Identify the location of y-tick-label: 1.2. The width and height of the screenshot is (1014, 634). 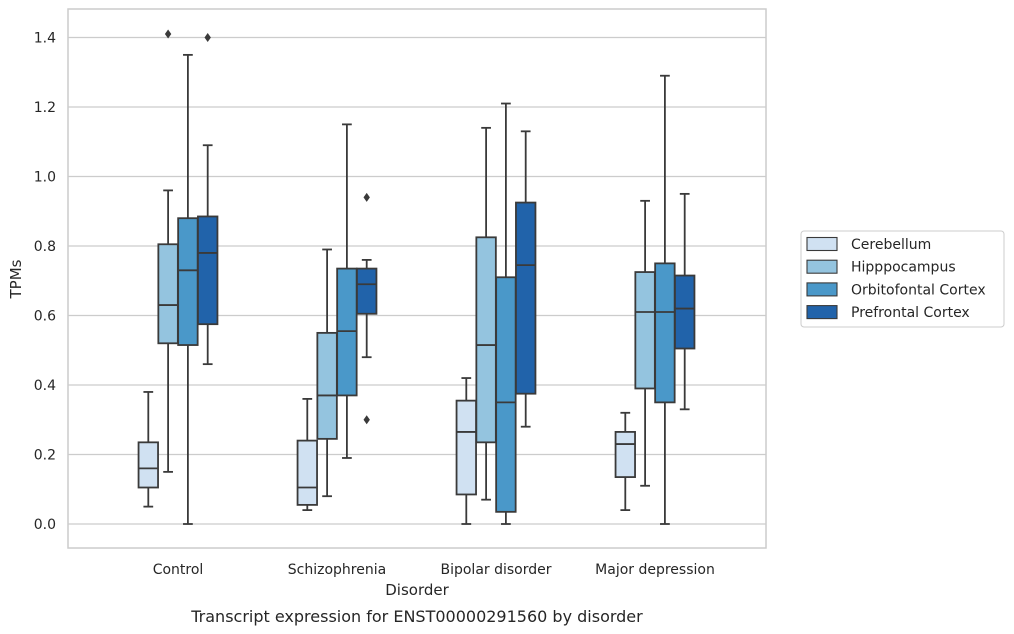
(45, 108).